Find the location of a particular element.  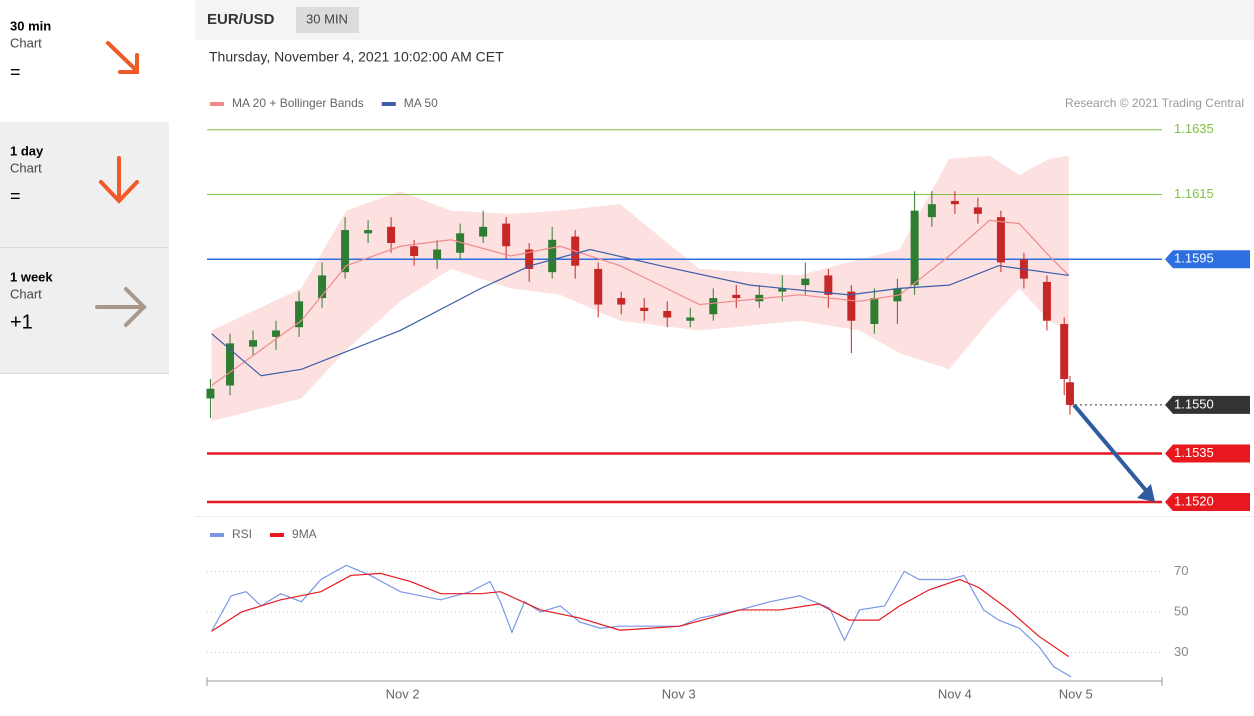

level-label: 1.1595 is located at coordinates (1194, 258).